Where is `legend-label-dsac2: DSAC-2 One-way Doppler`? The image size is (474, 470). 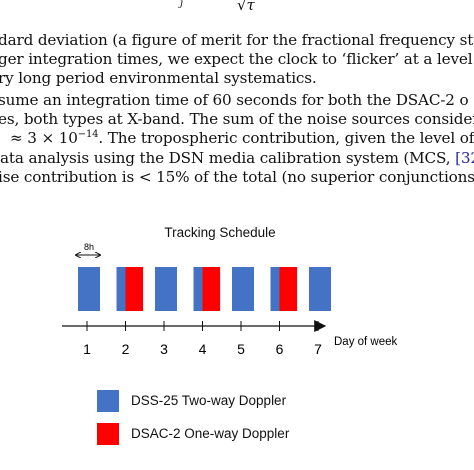 legend-label-dsac2: DSAC-2 One-way Doppler is located at coordinates (210, 433).